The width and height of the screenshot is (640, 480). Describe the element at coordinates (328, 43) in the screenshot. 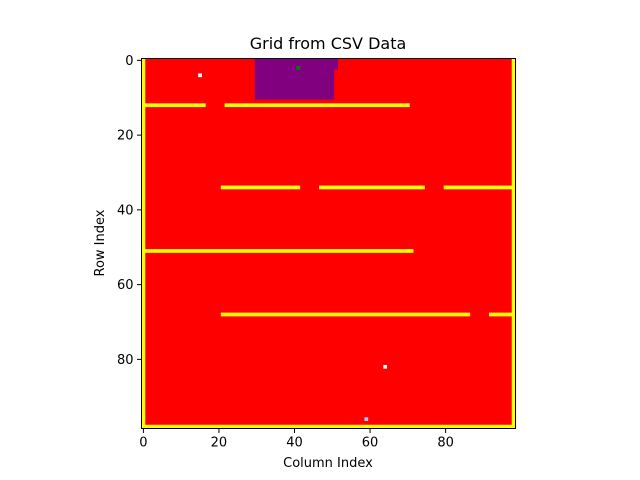

I see `chart-title: Grid from CSV Data` at that location.